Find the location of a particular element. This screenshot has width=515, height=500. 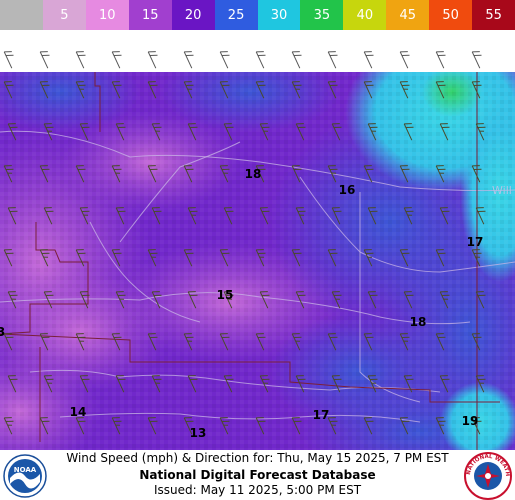

database-title: National Digital Forecast Database is located at coordinates (257, 475).